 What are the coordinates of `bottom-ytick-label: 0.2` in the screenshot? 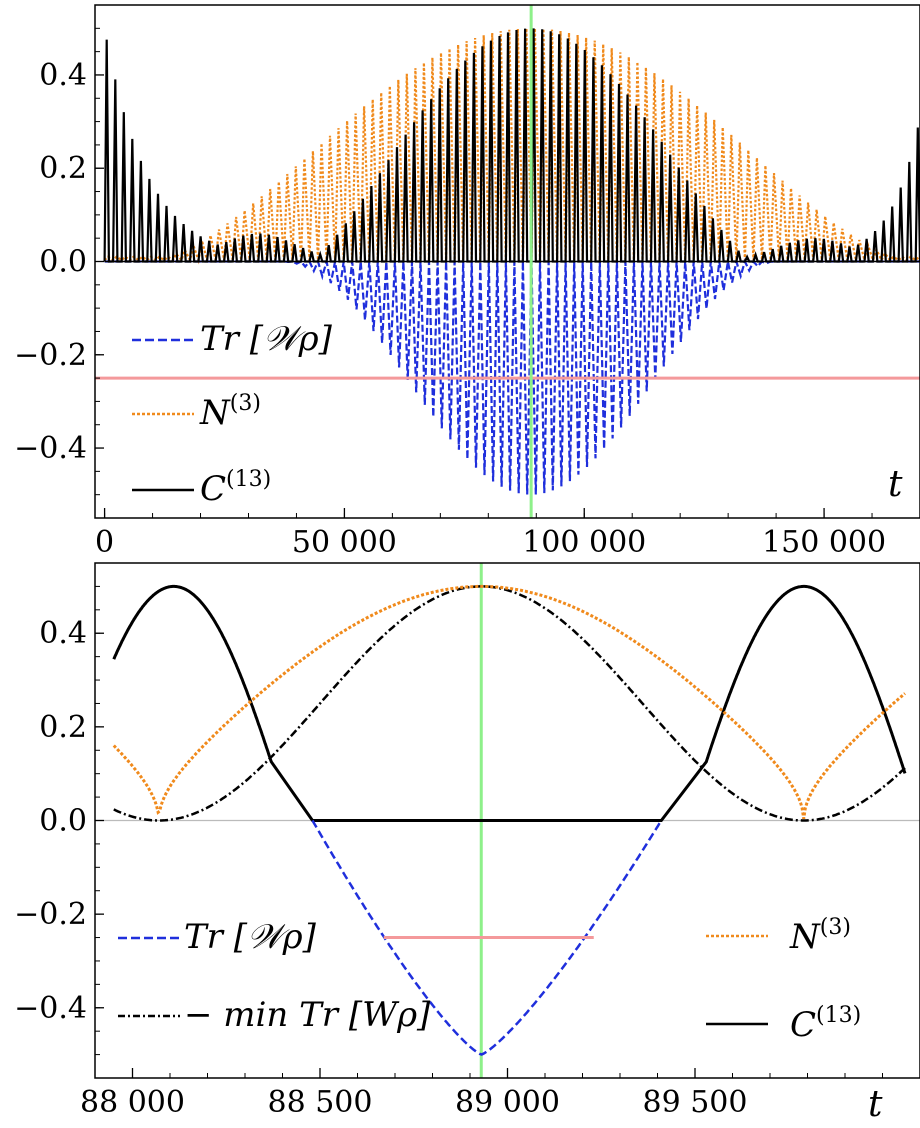 It's located at (63, 727).